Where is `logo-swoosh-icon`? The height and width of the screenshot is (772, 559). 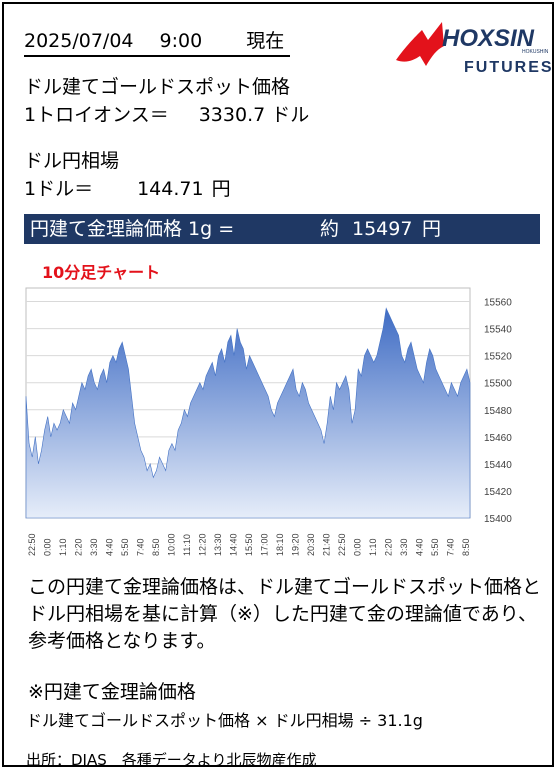 logo-swoosh-icon is located at coordinates (420, 44).